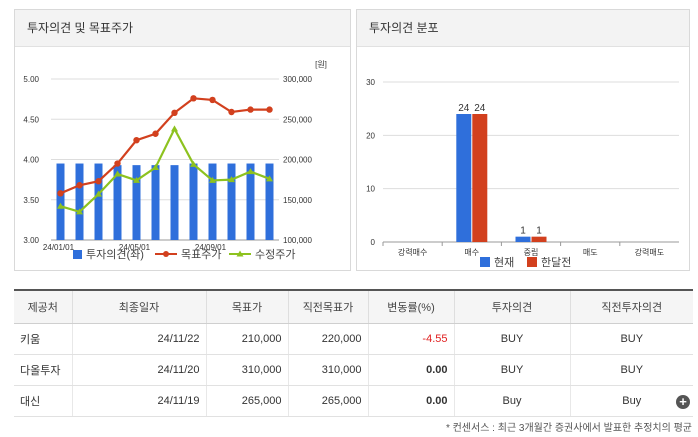  What do you see at coordinates (166, 254) in the screenshot?
I see `legend-marker-target` at bounding box center [166, 254].